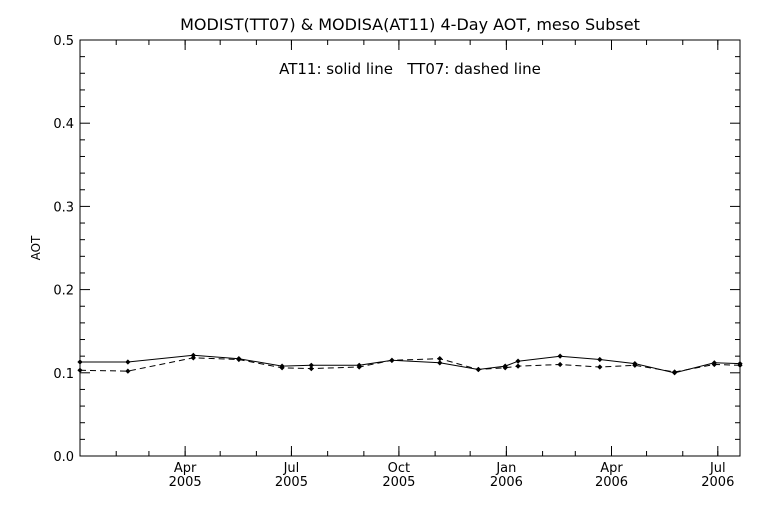  What do you see at coordinates (63, 207) in the screenshot?
I see `y-tick-label: 0.3` at bounding box center [63, 207].